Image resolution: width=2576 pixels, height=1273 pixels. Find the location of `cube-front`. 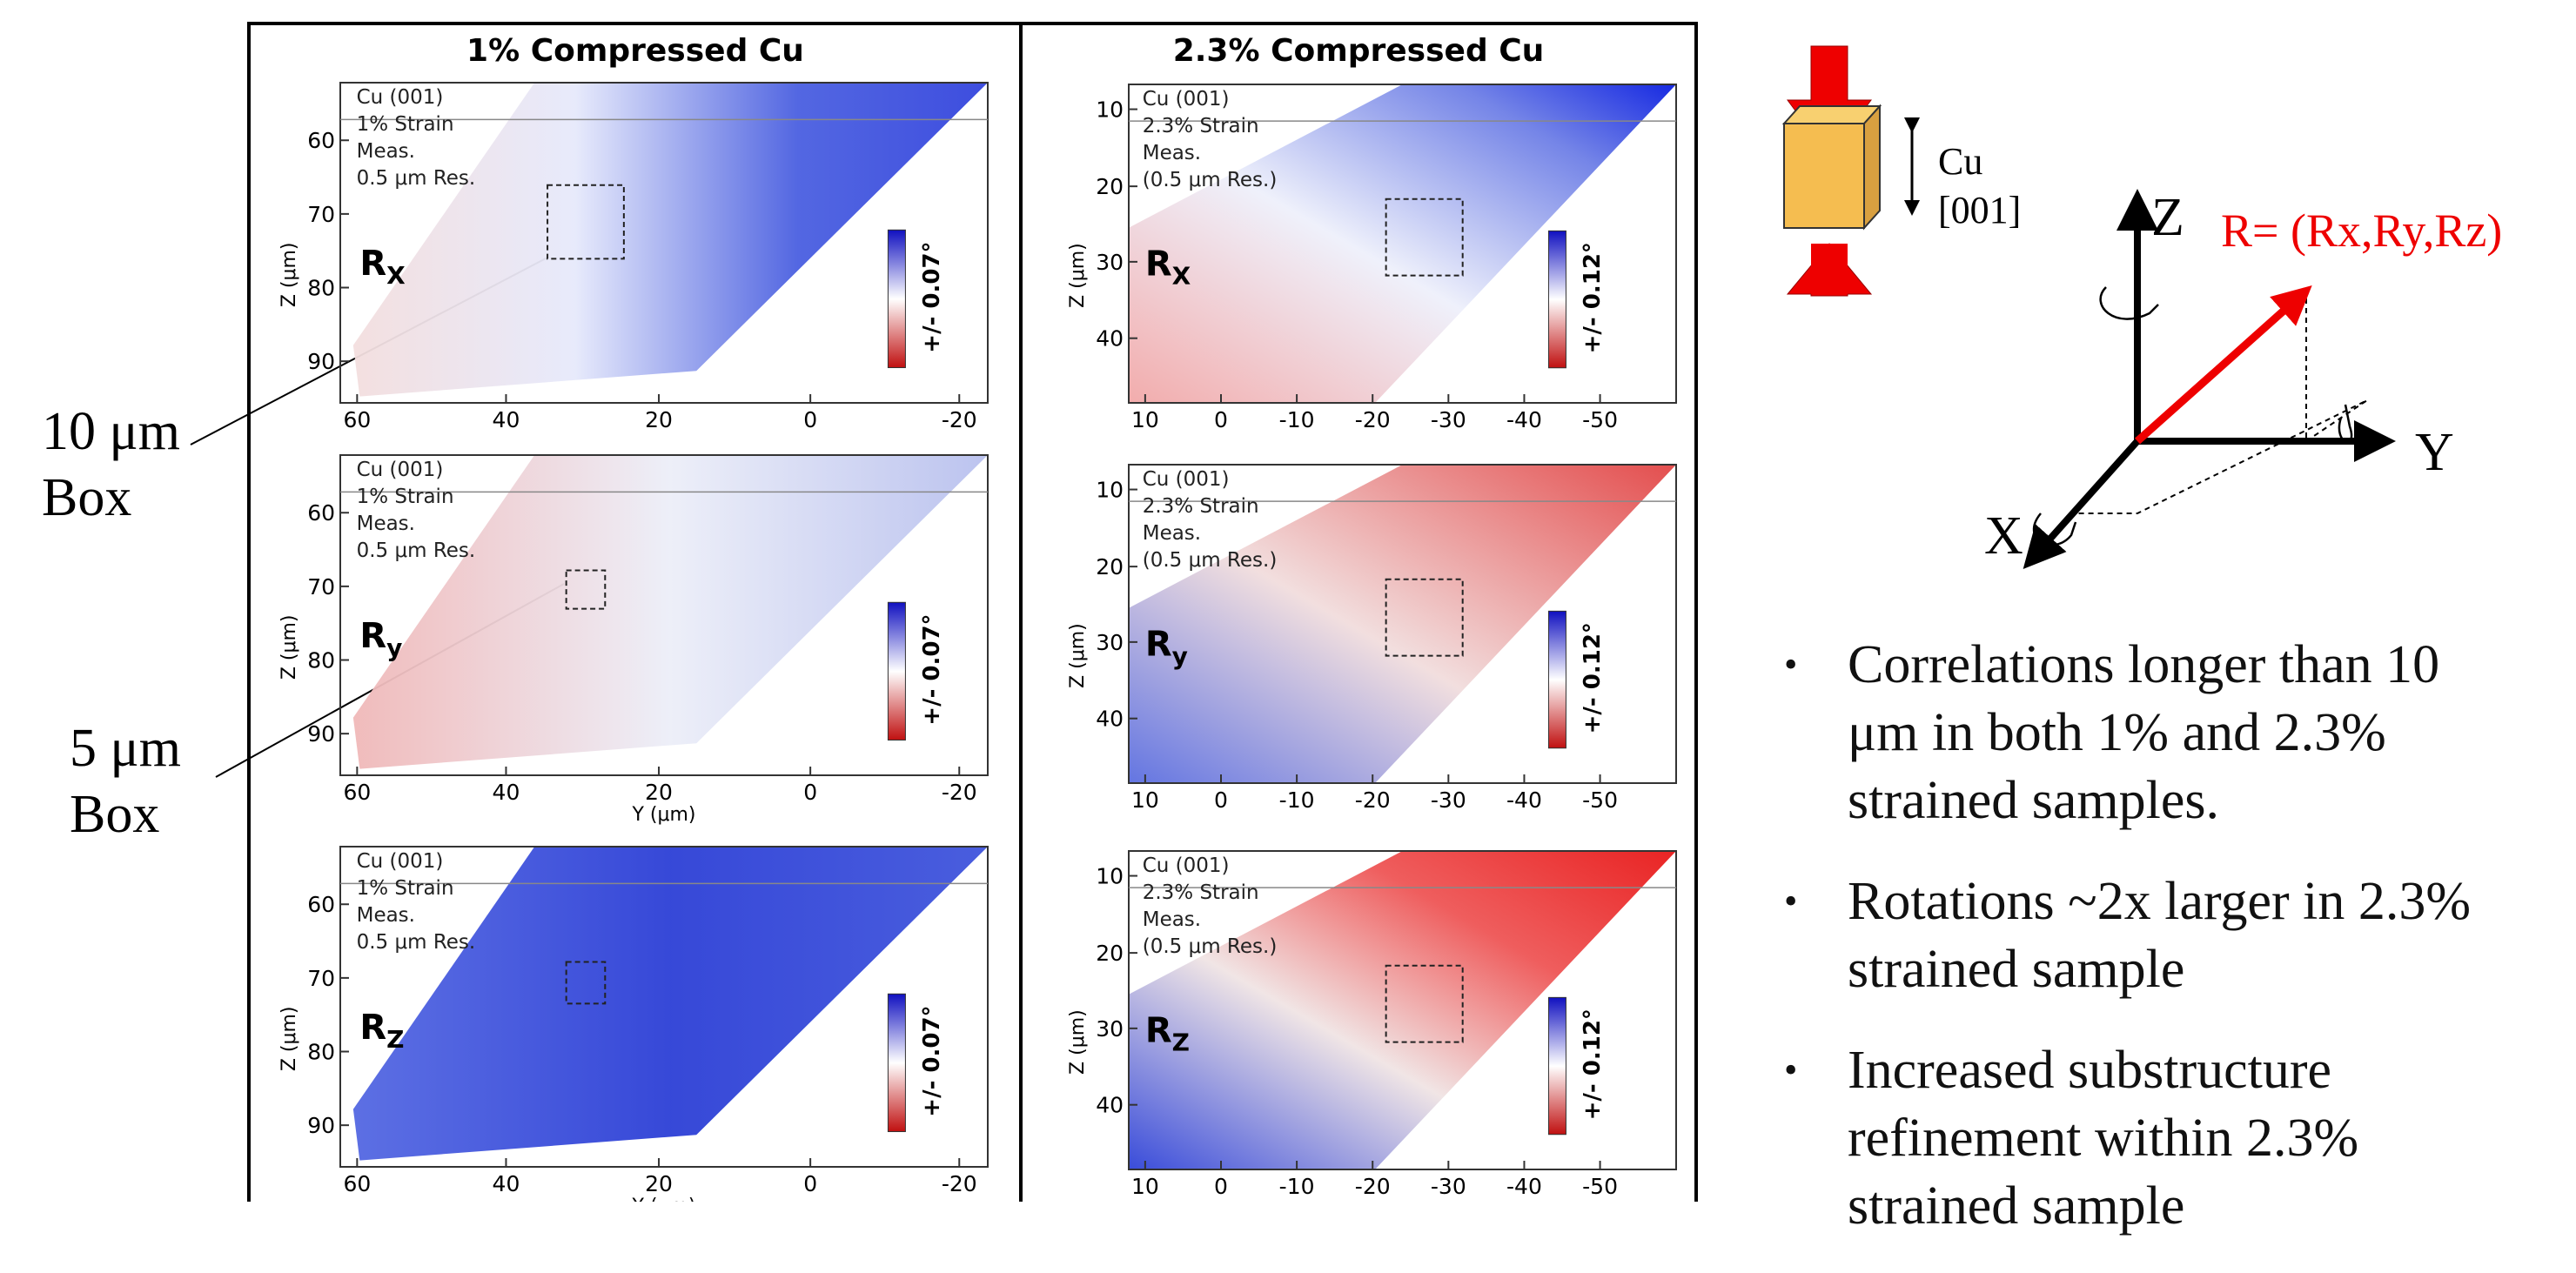

cube-front is located at coordinates (1824, 176).